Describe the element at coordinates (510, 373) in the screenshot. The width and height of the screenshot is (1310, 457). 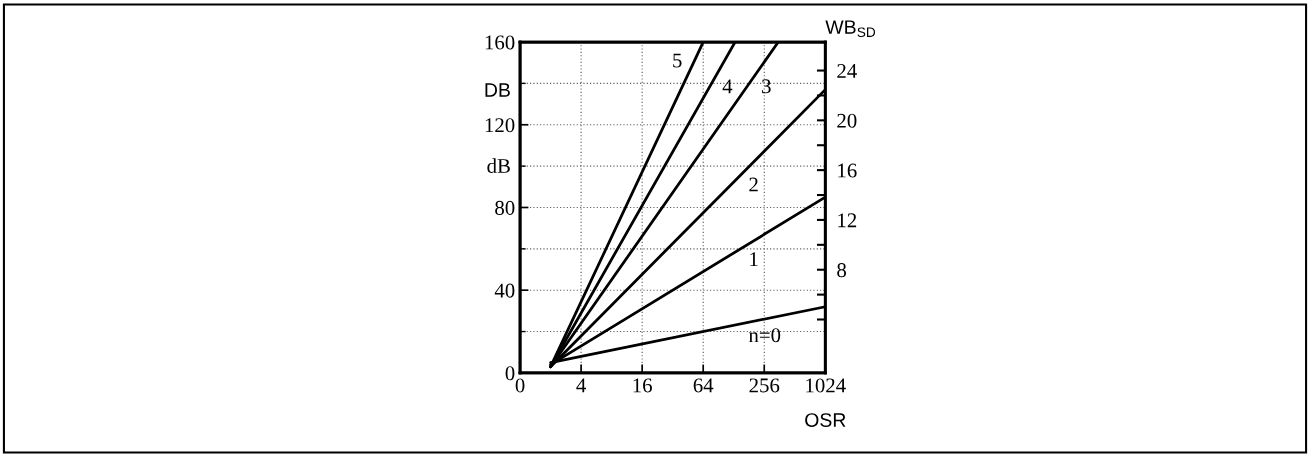
I see `y-tick-label: 0` at that location.